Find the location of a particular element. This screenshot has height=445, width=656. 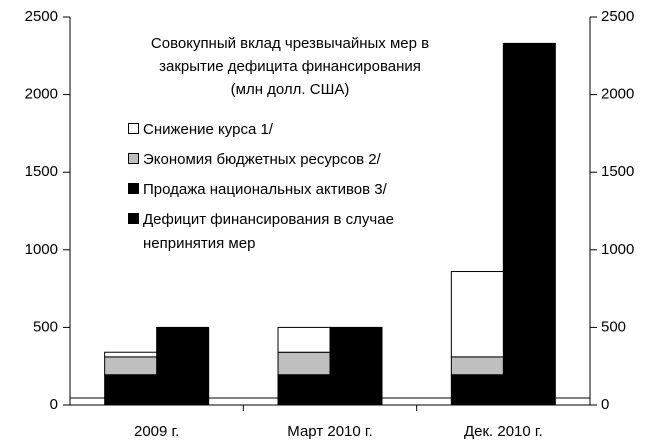

legend-item: Снижение курса 1/ is located at coordinates (295, 130).